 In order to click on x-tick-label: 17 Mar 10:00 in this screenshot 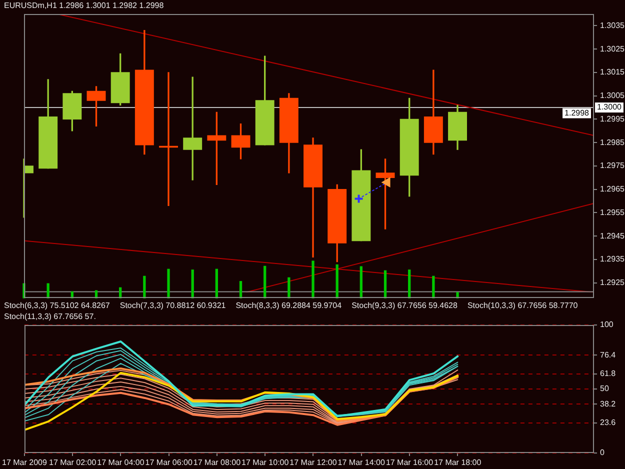, I will do `click(266, 463)`.